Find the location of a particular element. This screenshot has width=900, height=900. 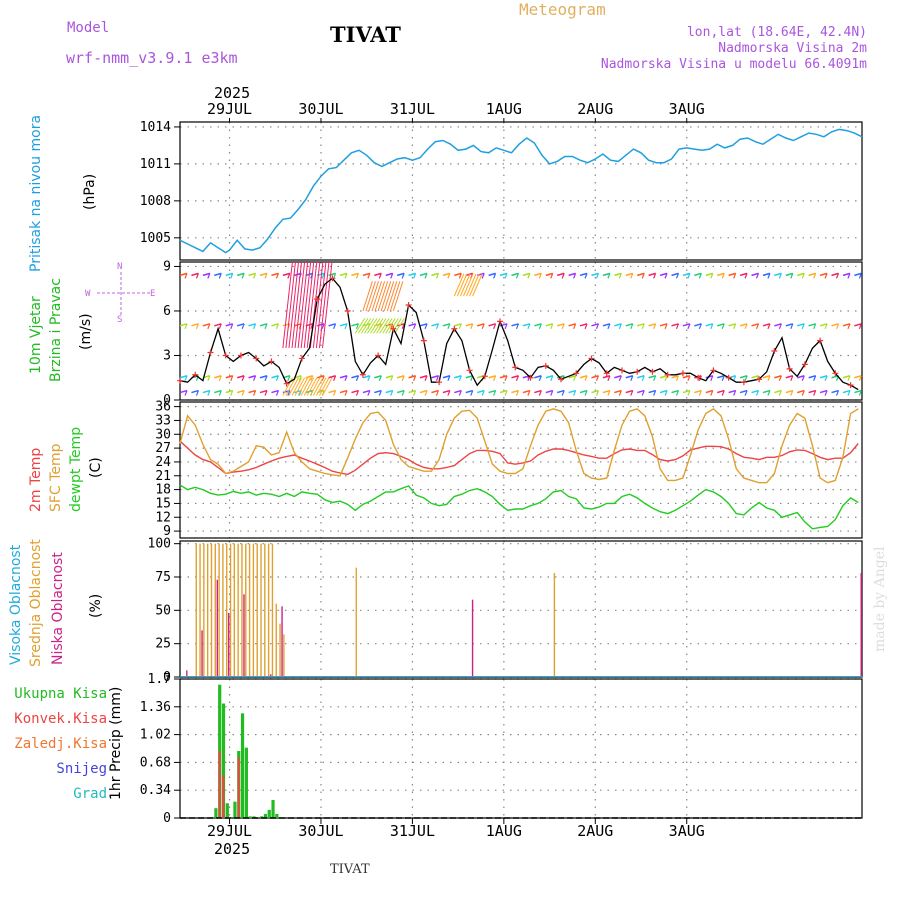

day-label-top: 1AUG is located at coordinates (504, 109).